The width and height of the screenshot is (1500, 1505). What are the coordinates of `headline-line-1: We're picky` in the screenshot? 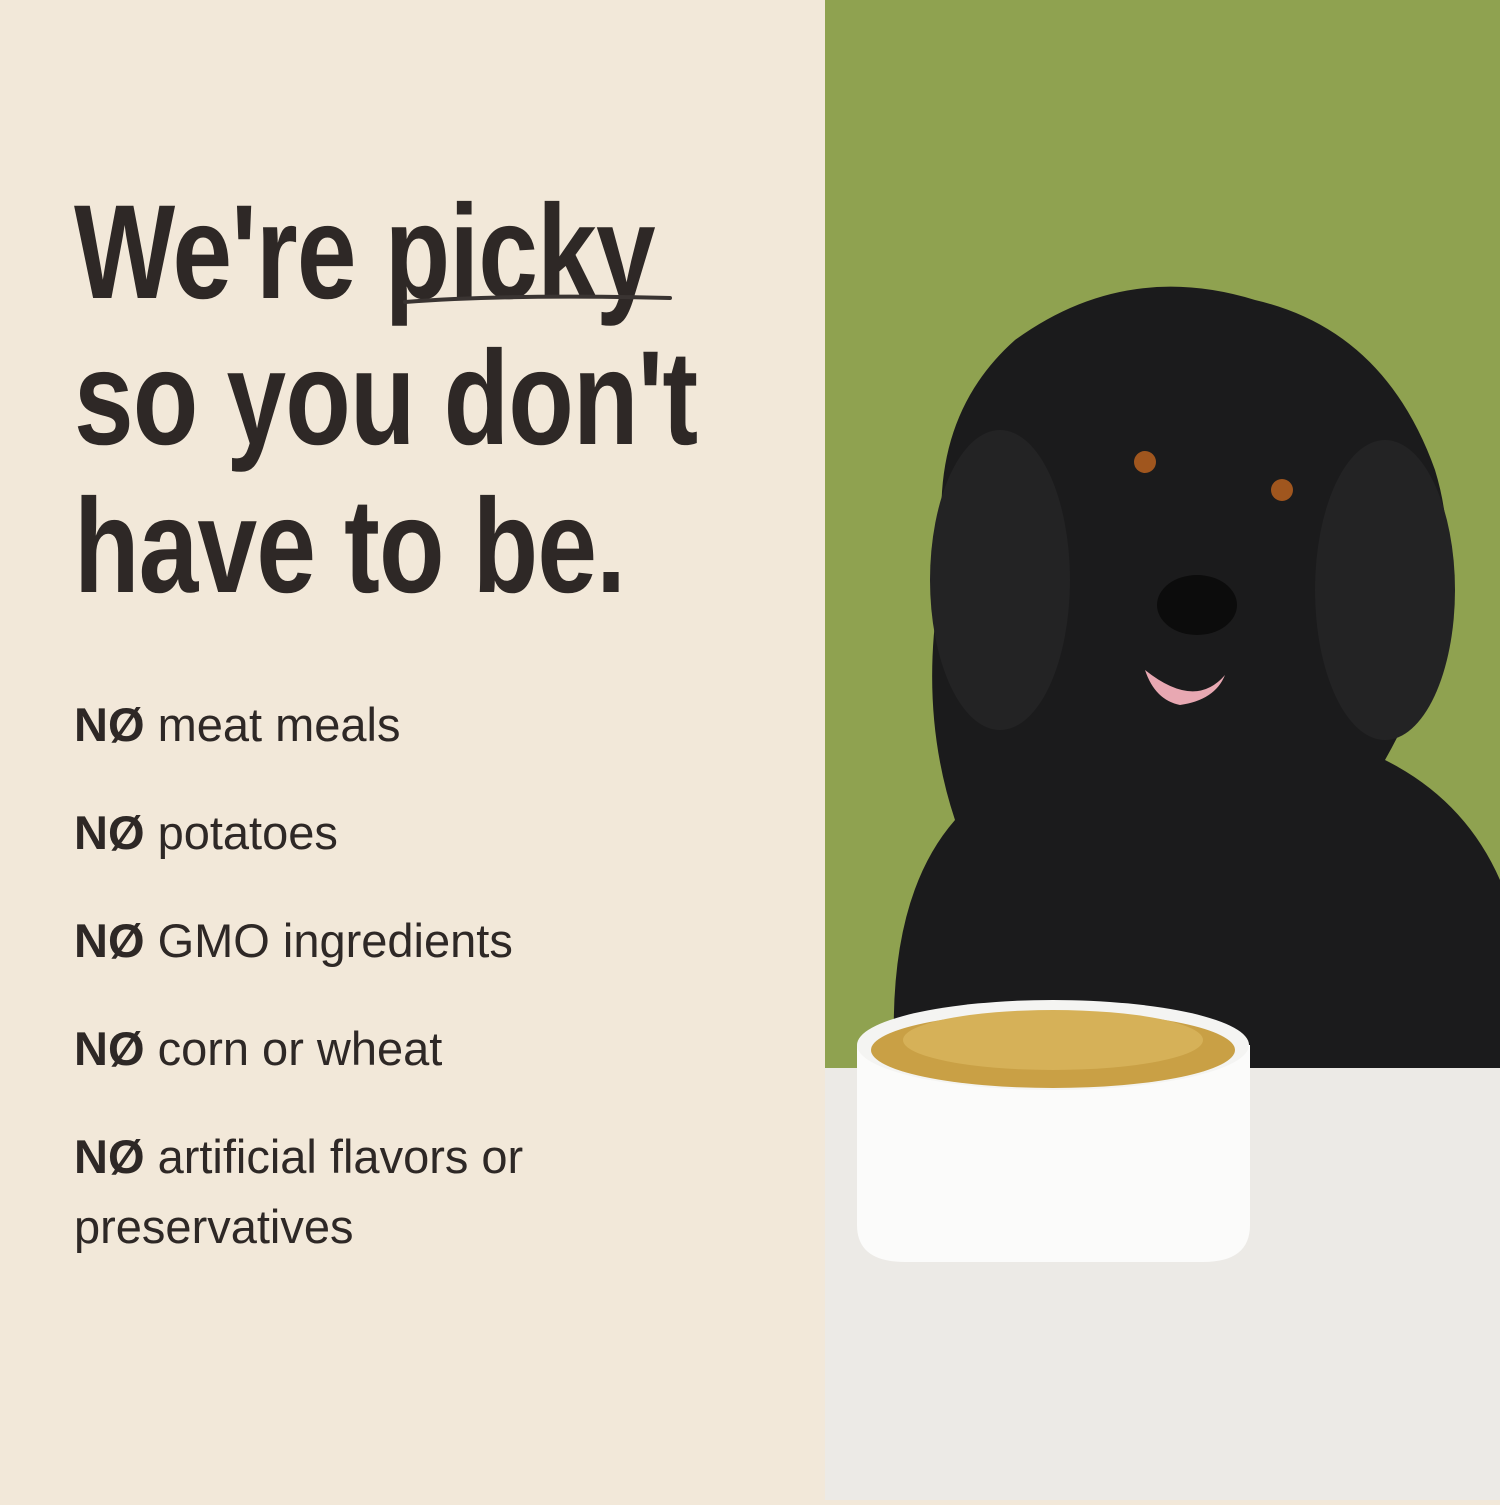 It's located at (365, 253).